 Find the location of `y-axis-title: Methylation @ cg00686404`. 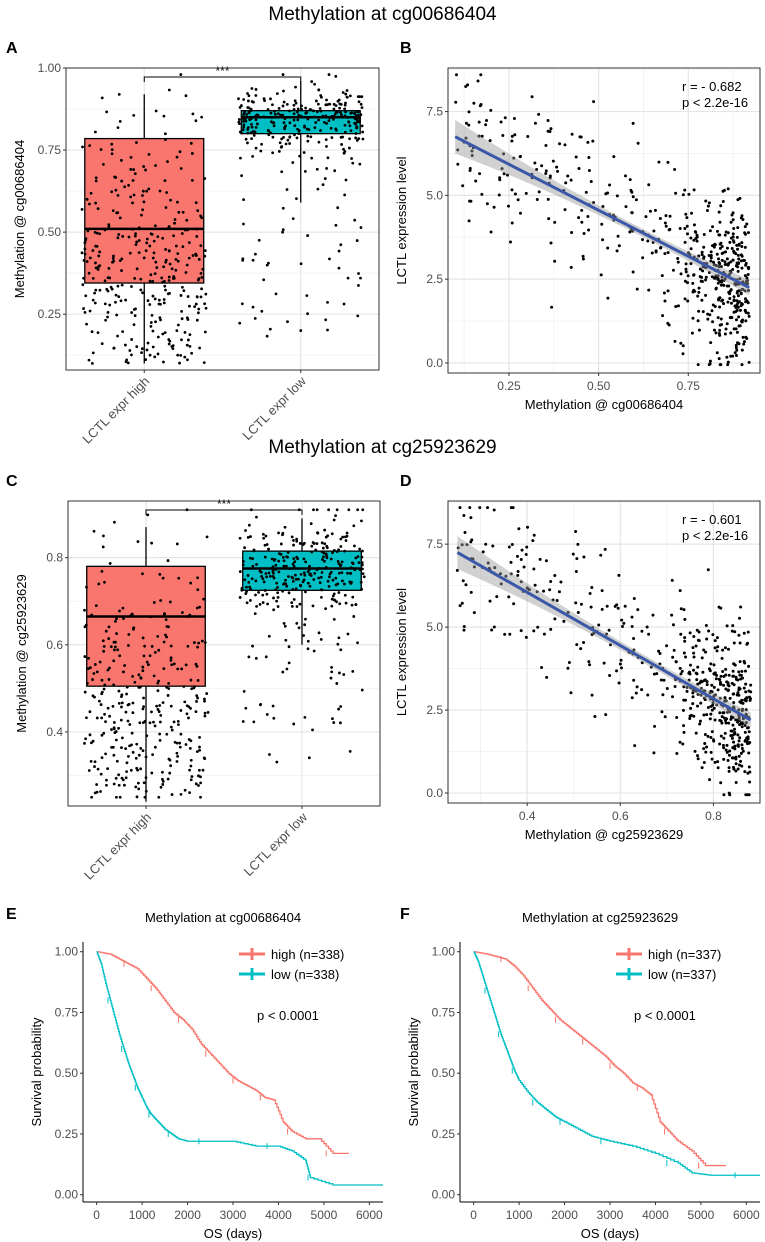

y-axis-title: Methylation @ cg00686404 is located at coordinates (19, 219).